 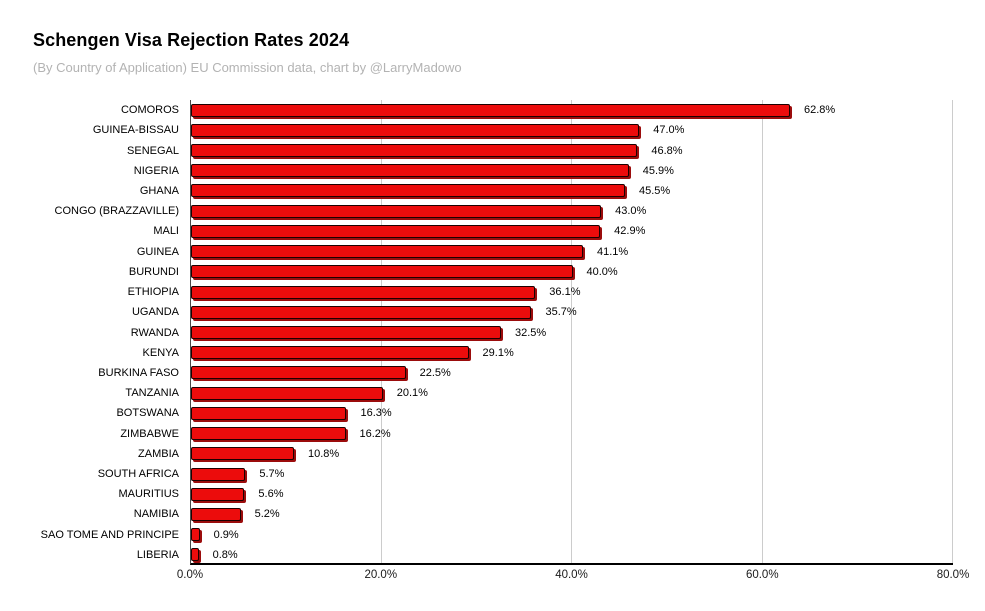 I want to click on category-label: UGANDA, so click(x=155, y=312).